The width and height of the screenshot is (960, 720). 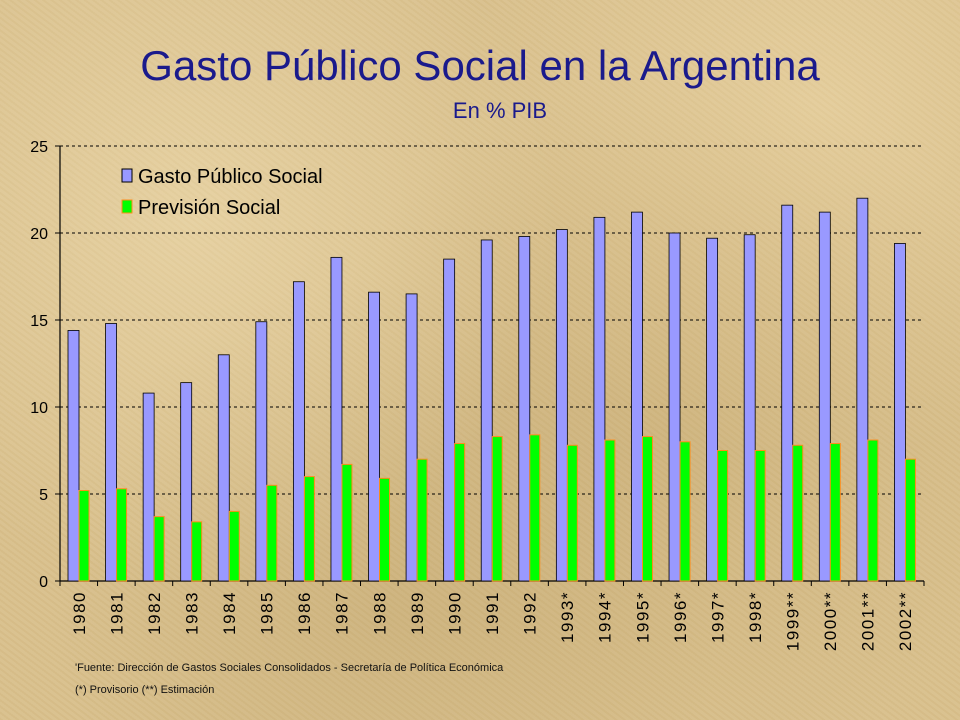 I want to click on legend-label-0: Gasto Público Social, so click(x=230, y=177).